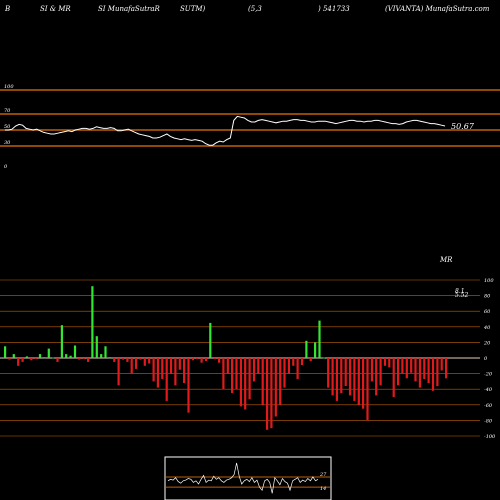  Describe the element at coordinates (488, 406) in the screenshot. I see `mrsi-tick-label: -60` at that location.